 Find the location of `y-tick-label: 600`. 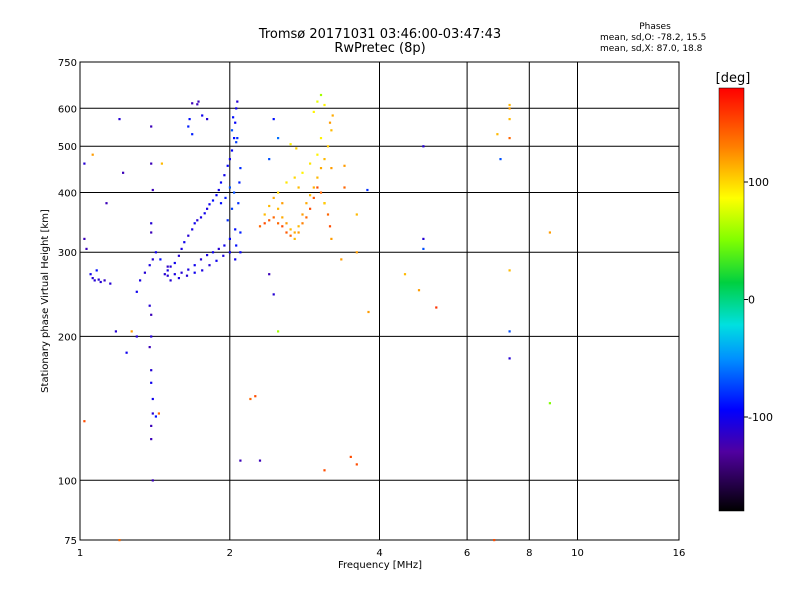

y-tick-label: 600 is located at coordinates (67, 109).